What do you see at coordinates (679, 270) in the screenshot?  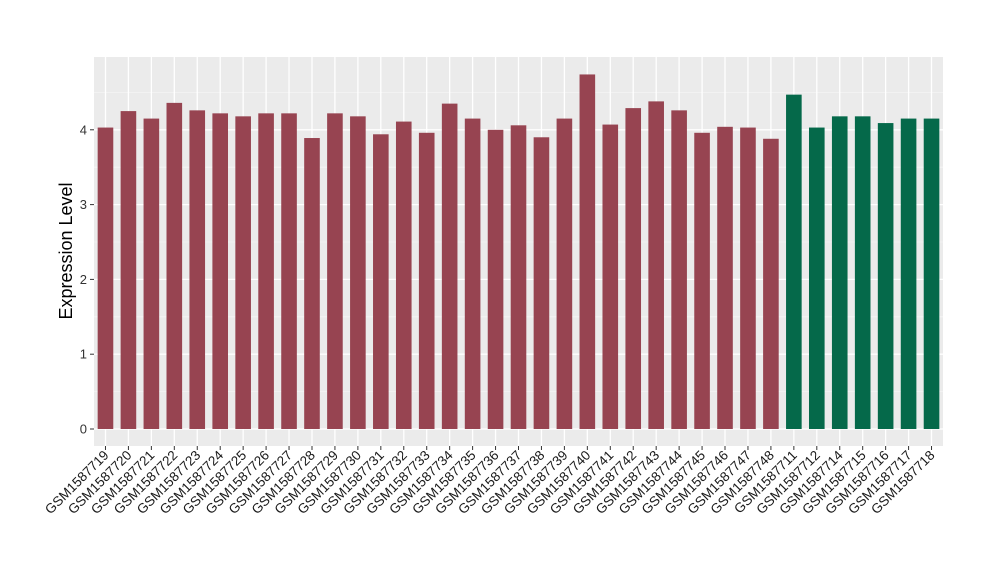 I see `bar-GSM1587744` at bounding box center [679, 270].